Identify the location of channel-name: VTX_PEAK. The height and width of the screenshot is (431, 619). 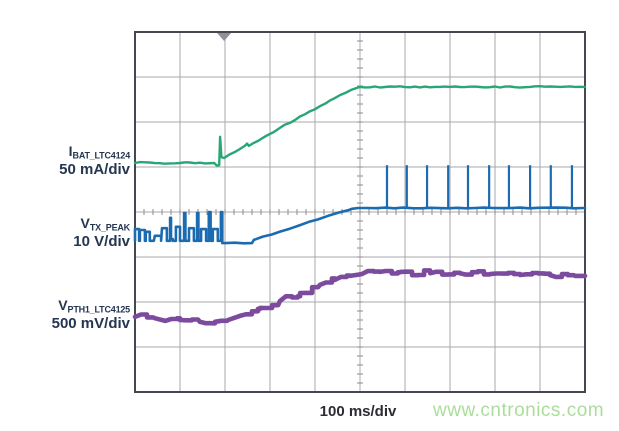
(102, 224).